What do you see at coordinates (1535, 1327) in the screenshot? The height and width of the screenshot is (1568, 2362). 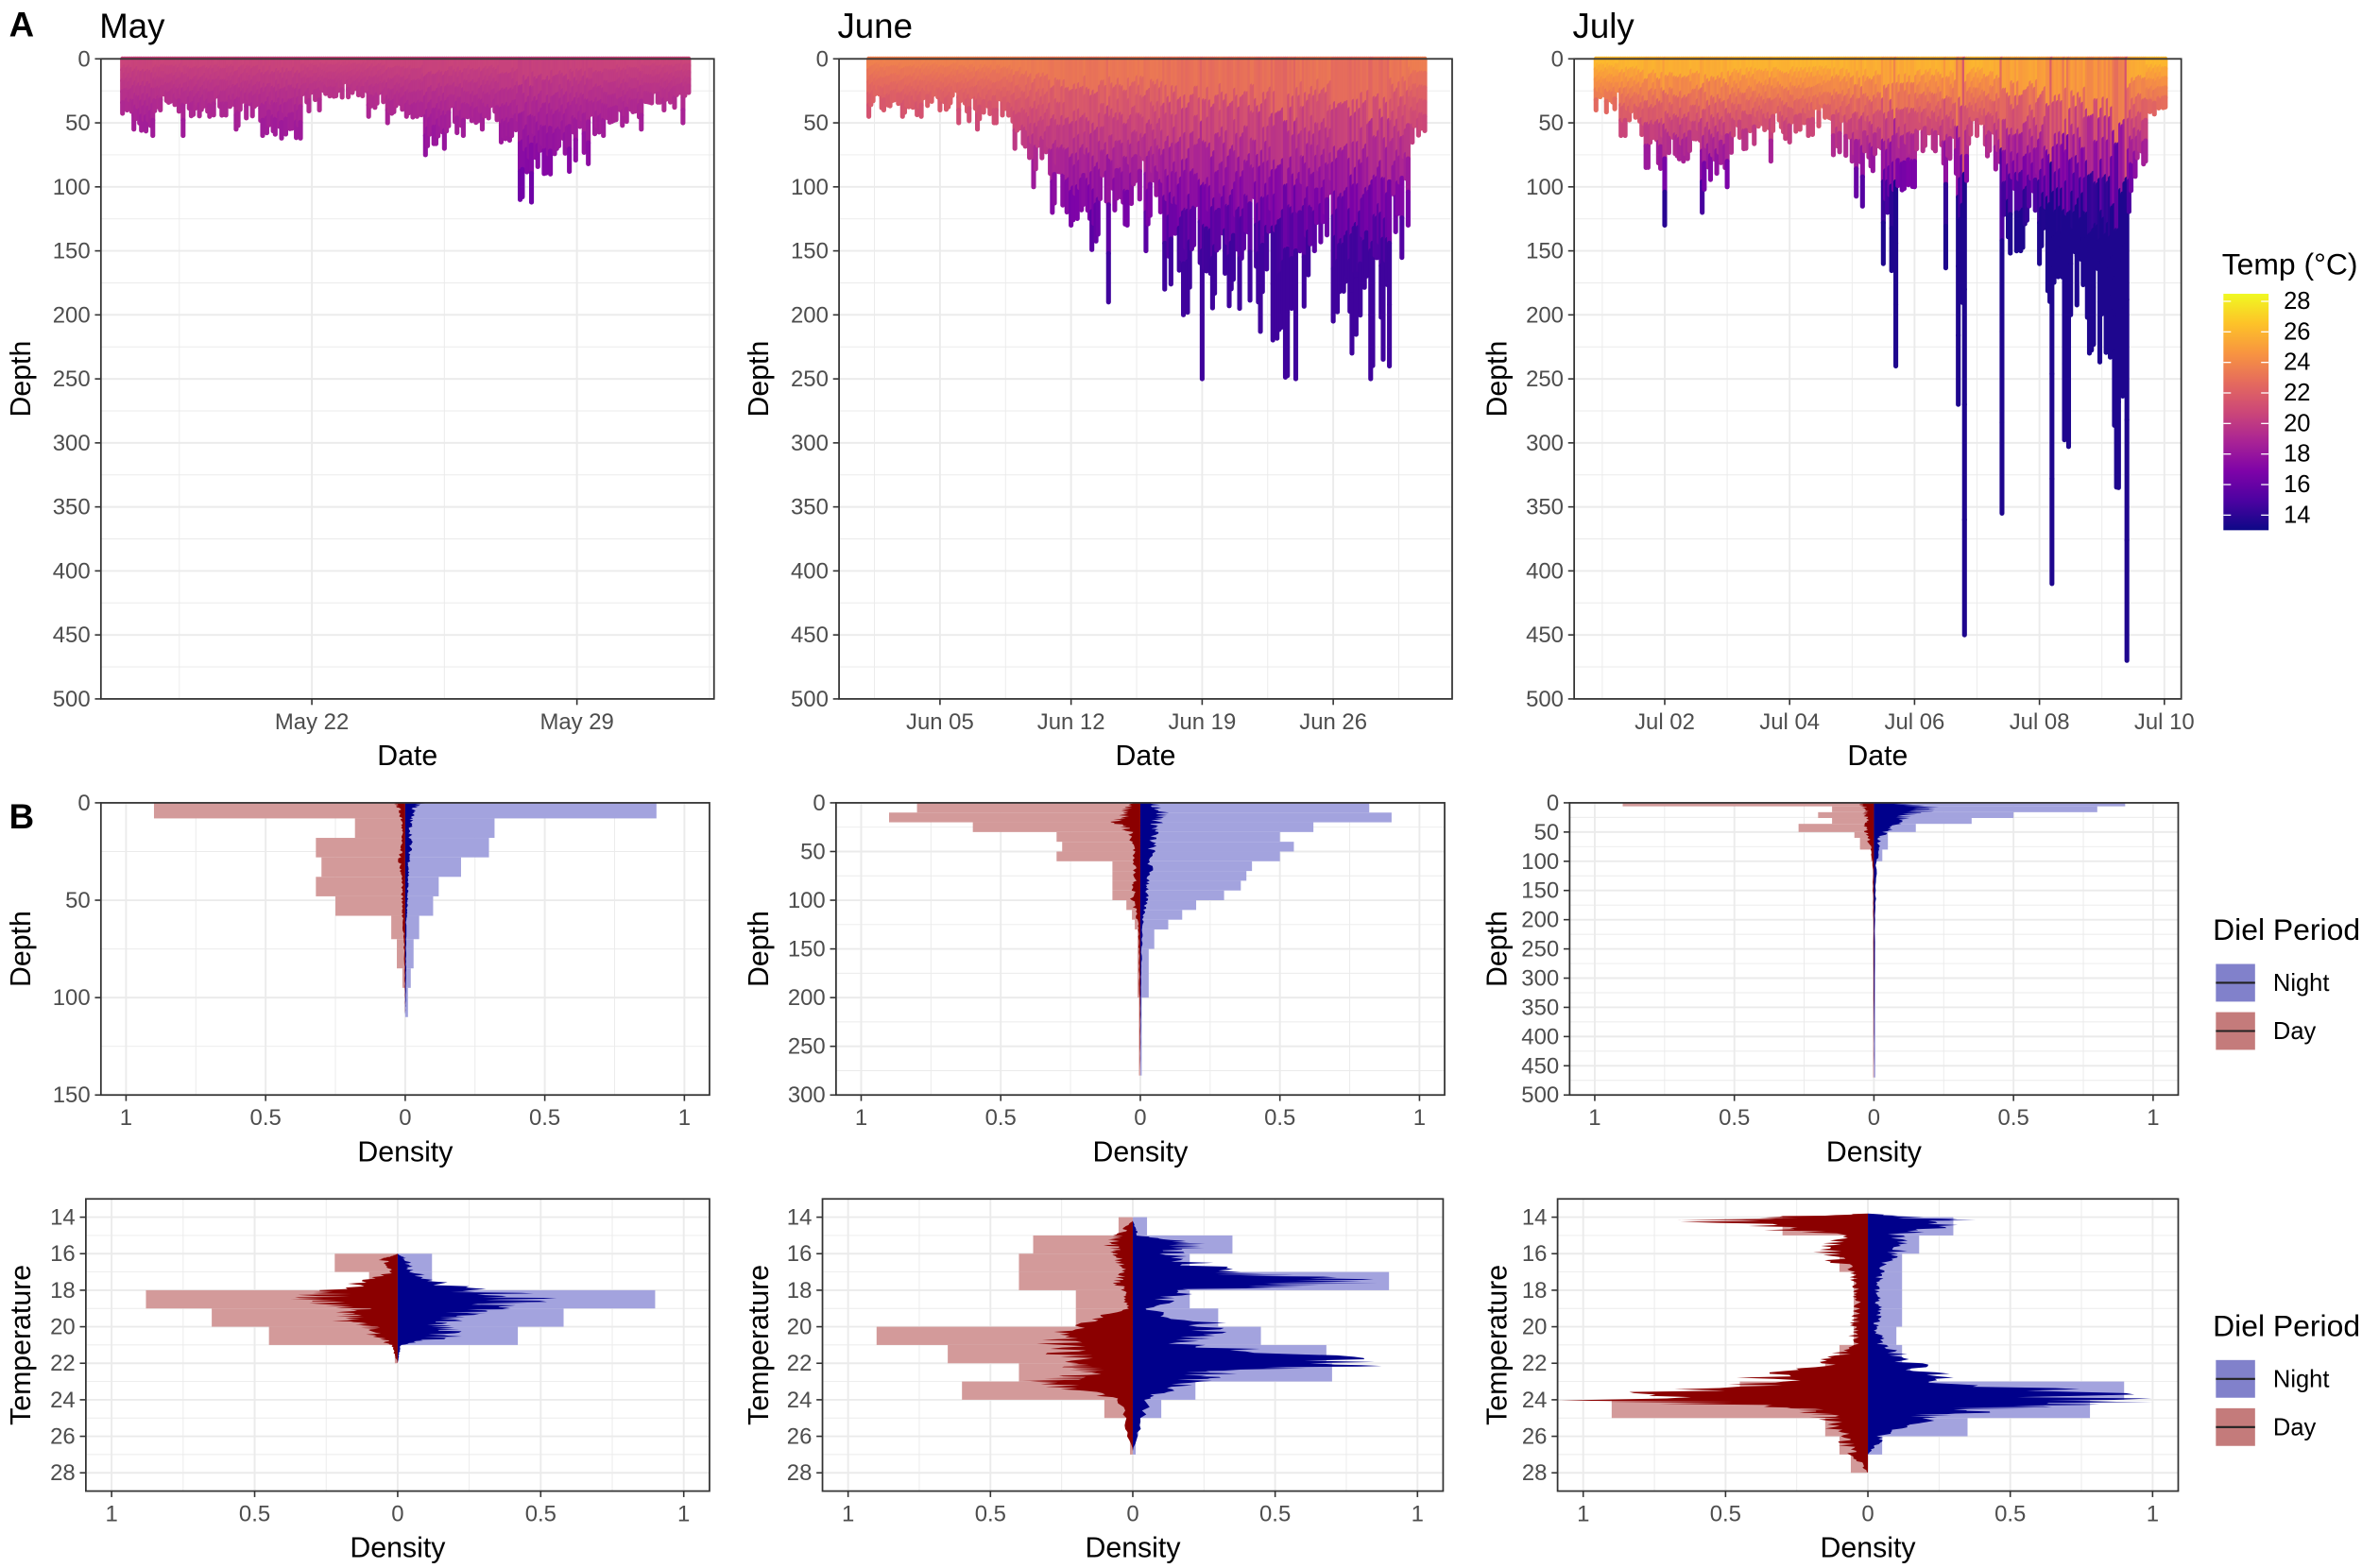 I see `y-tick-label: 20` at bounding box center [1535, 1327].